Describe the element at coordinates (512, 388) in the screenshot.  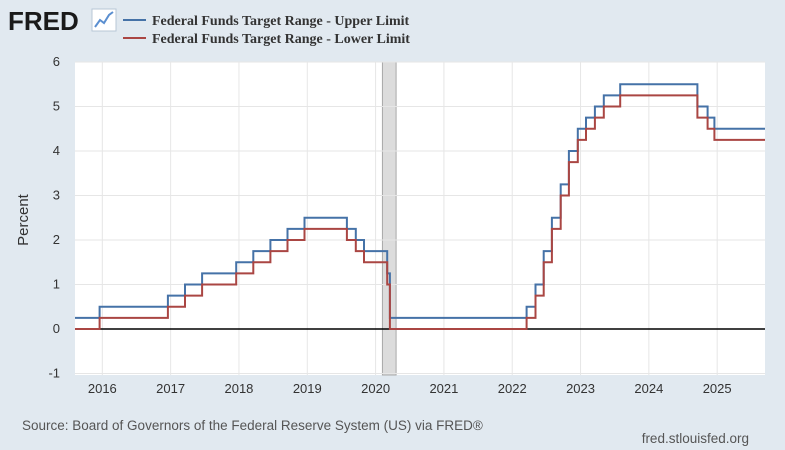
I see `x-tick-label: 2022` at that location.